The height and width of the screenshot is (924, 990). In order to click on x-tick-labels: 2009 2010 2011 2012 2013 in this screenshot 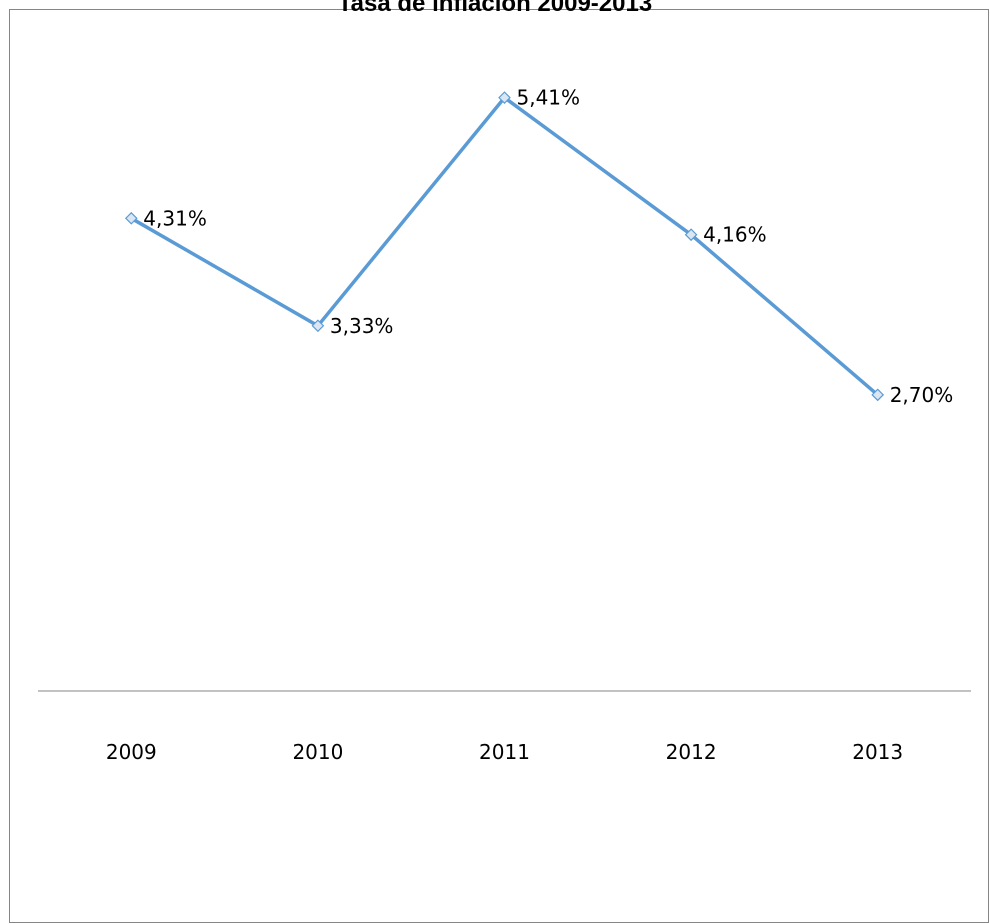, I will do `click(504, 752)`.